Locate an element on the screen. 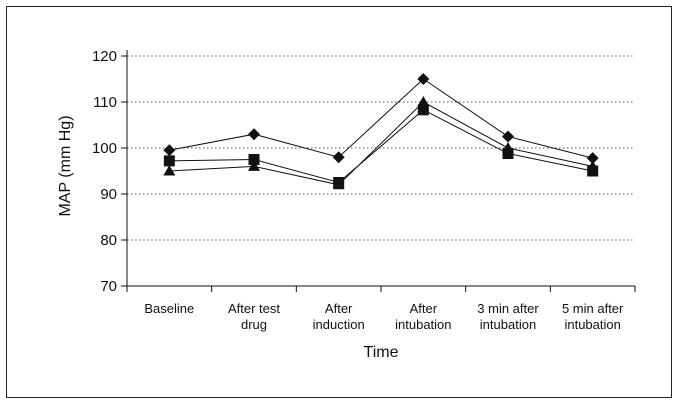 Image resolution: width=678 pixels, height=409 pixels. x-tick-label-line: Baseline is located at coordinates (169, 308).